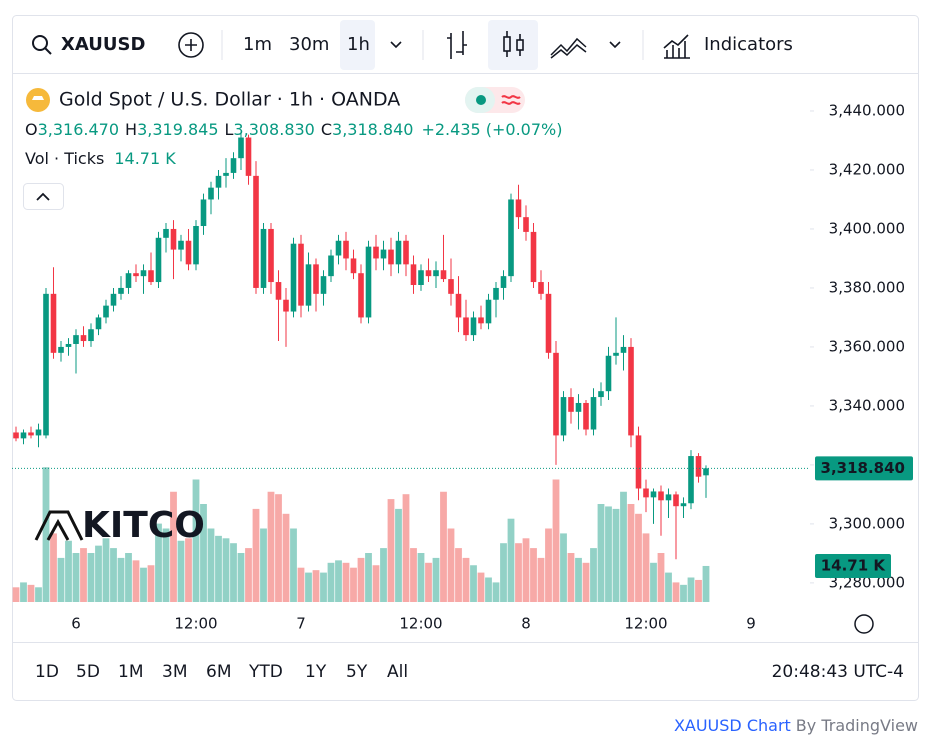  What do you see at coordinates (218, 672) in the screenshot?
I see `range-button: 6M` at bounding box center [218, 672].